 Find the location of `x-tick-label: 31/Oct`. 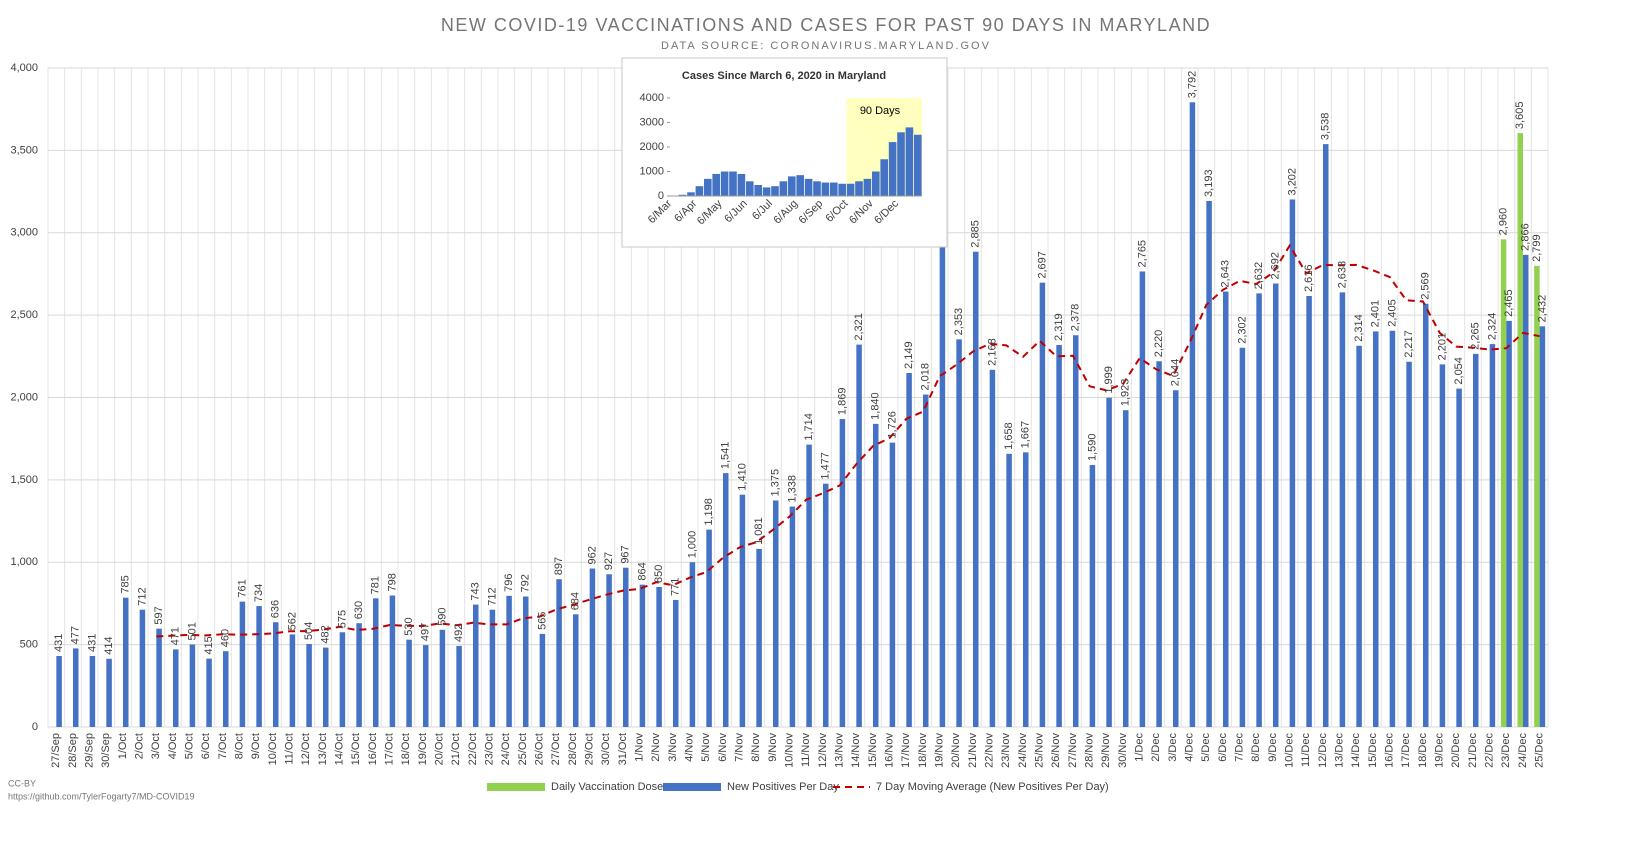

x-tick-label: 31/Oct is located at coordinates (623, 749).